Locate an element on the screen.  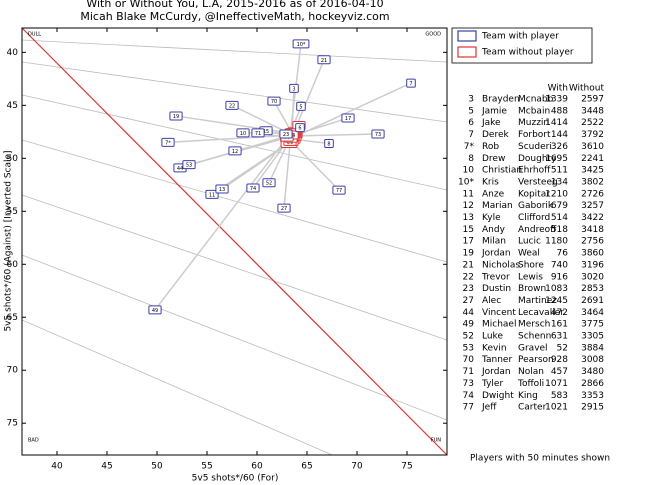
minutes-with: 1695 is located at coordinates (556, 159).